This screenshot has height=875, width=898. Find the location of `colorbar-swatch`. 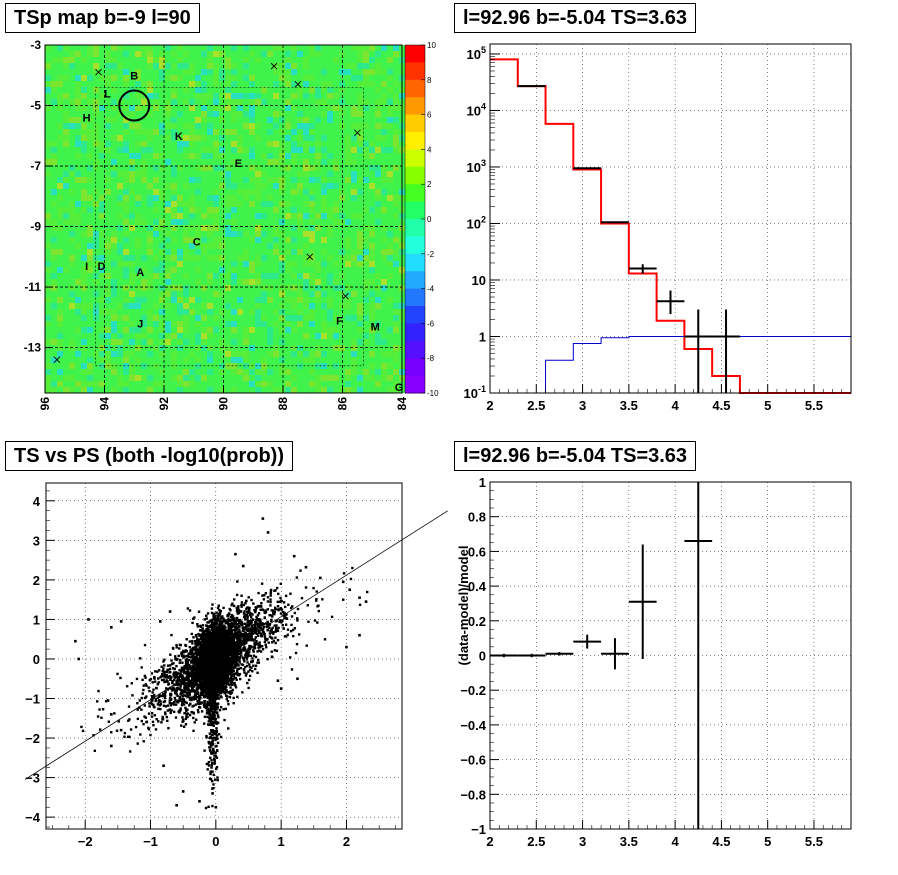

colorbar-swatch is located at coordinates (415, 88).